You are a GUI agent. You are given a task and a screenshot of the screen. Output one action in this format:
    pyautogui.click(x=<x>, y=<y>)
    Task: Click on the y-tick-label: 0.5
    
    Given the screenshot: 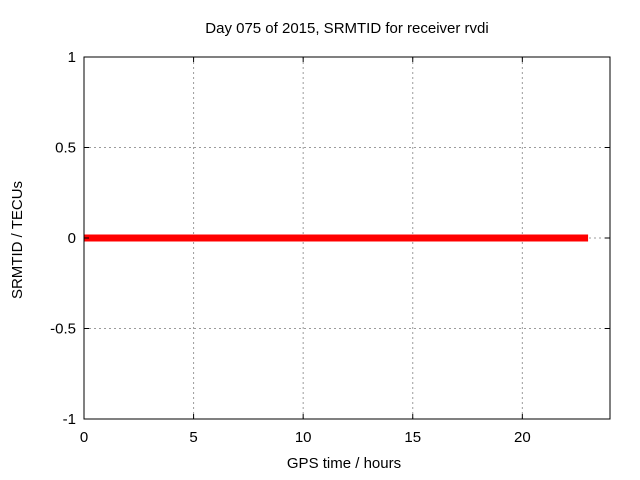 What is the action you would take?
    pyautogui.click(x=65, y=148)
    